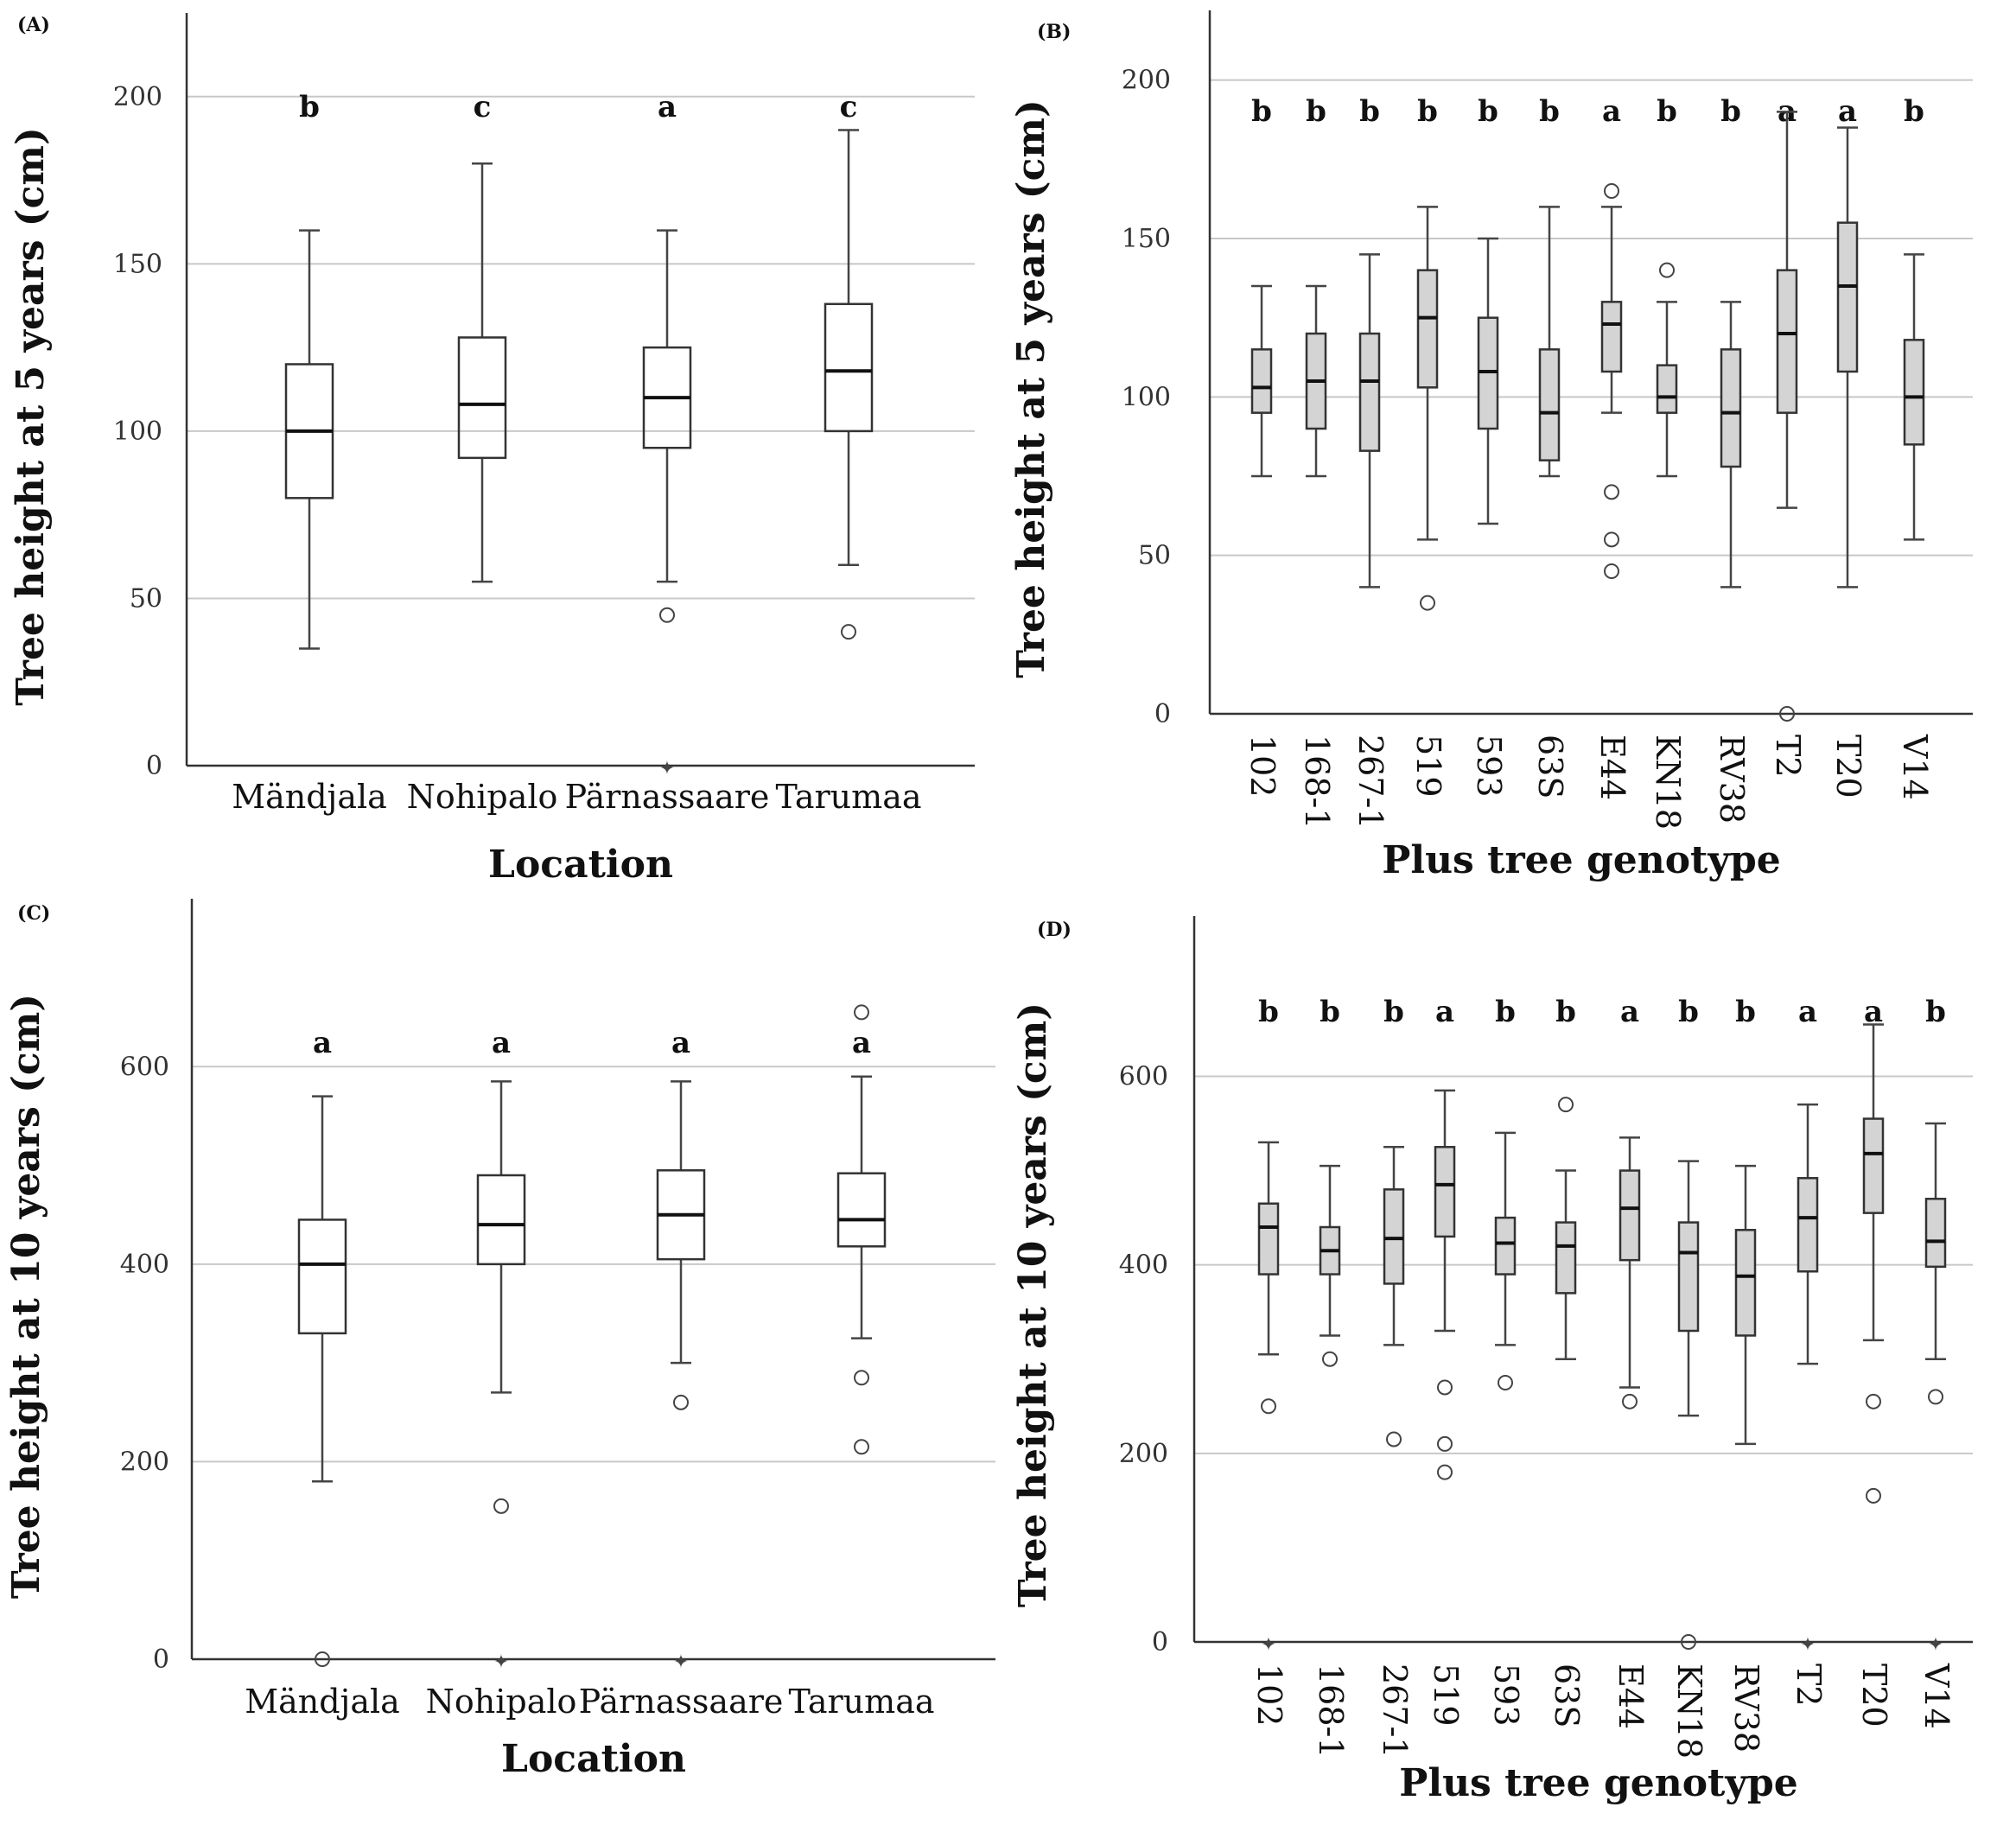 The height and width of the screenshot is (1826, 2016). Describe the element at coordinates (1146, 239) in the screenshot. I see `y-tick-label: 150` at that location.